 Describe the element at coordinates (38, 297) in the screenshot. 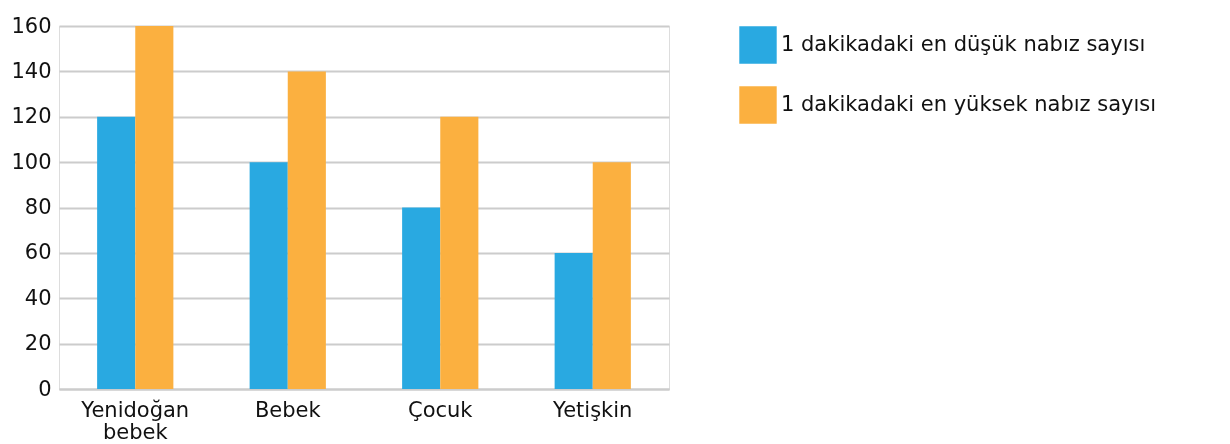

I see `y-tick-label: 40` at that location.